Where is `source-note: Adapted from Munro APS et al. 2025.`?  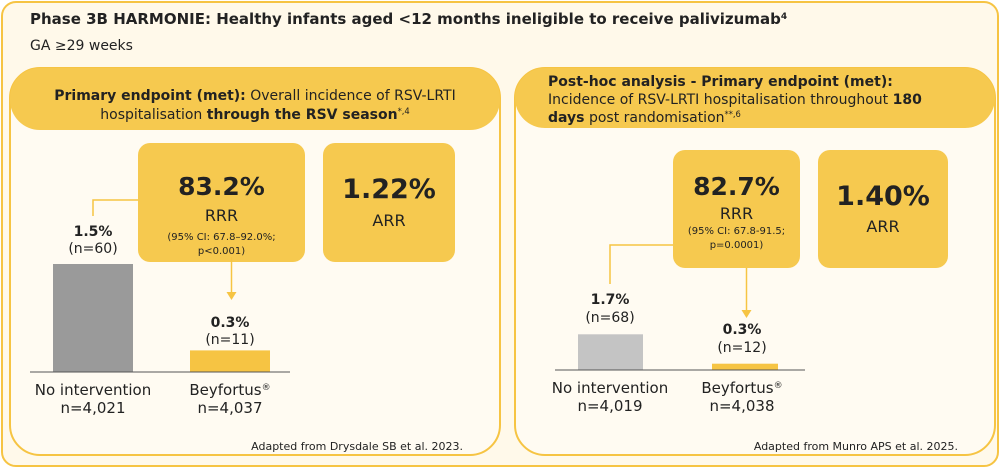 source-note: Adapted from Munro APS et al. 2025. is located at coordinates (856, 446).